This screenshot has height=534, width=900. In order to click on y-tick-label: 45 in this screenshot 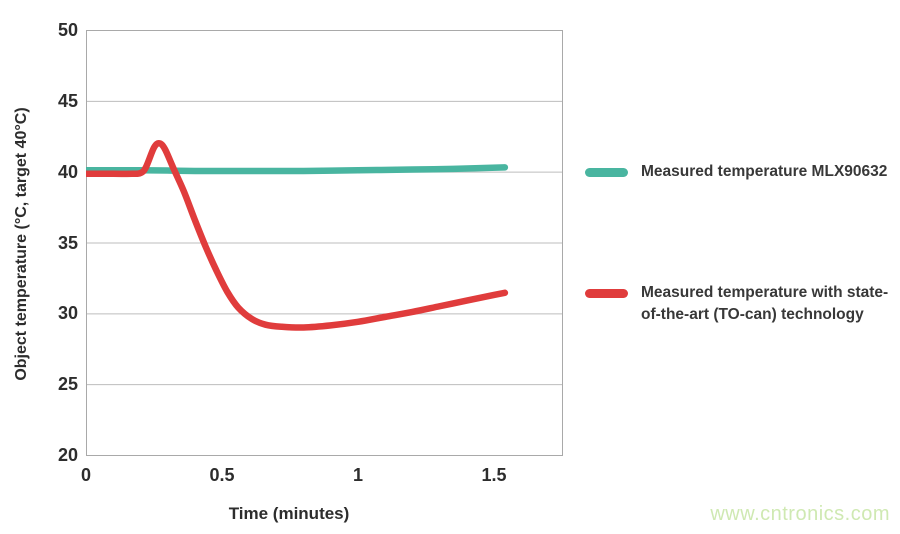, I will do `click(67, 100)`.